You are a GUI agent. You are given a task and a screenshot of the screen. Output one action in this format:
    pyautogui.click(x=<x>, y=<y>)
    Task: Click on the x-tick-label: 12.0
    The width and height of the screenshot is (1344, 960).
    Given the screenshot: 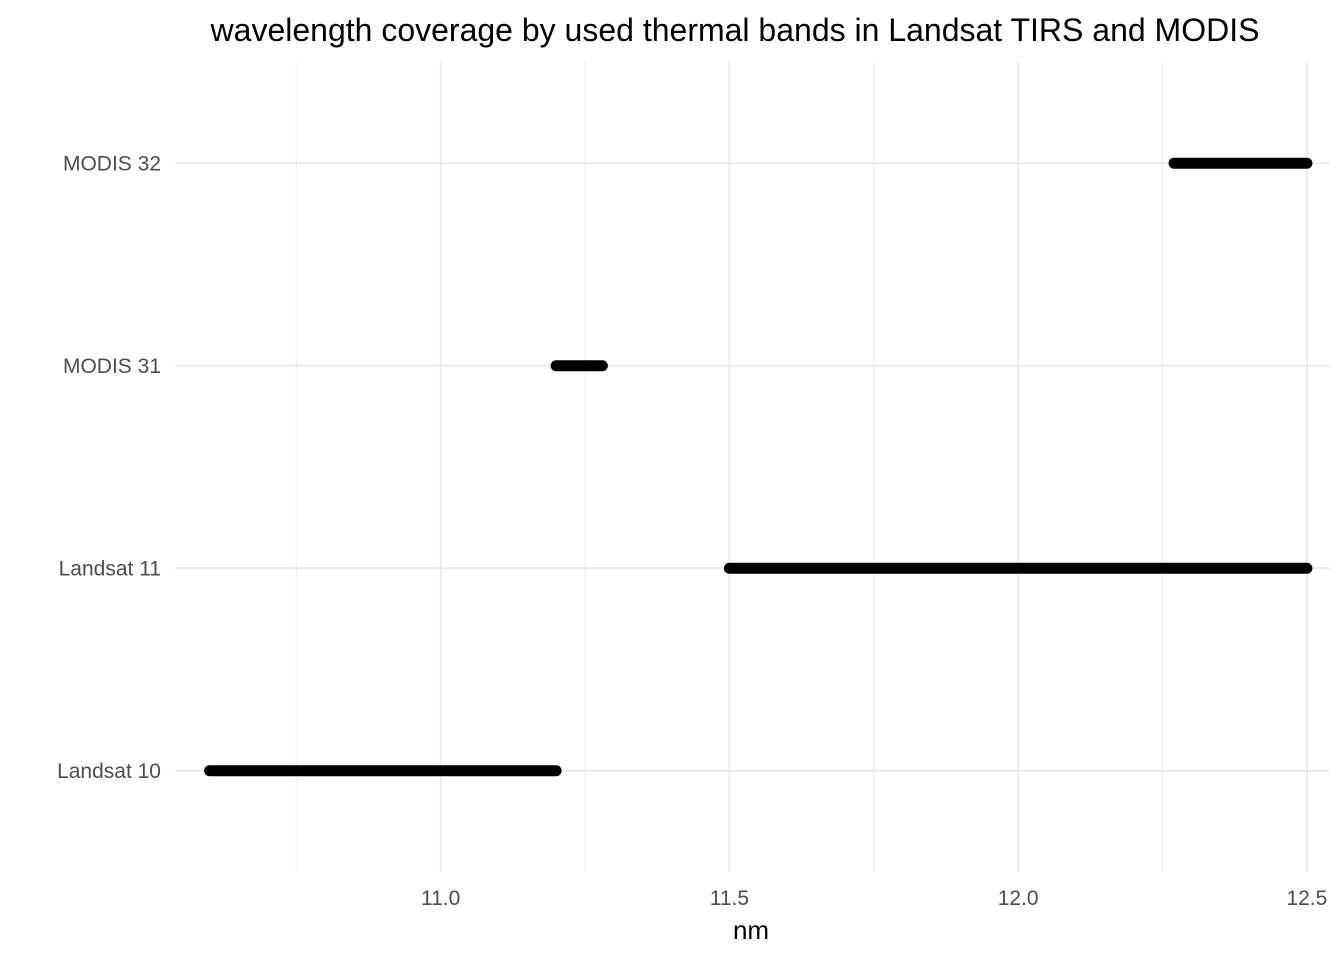 What is the action you would take?
    pyautogui.click(x=1018, y=898)
    